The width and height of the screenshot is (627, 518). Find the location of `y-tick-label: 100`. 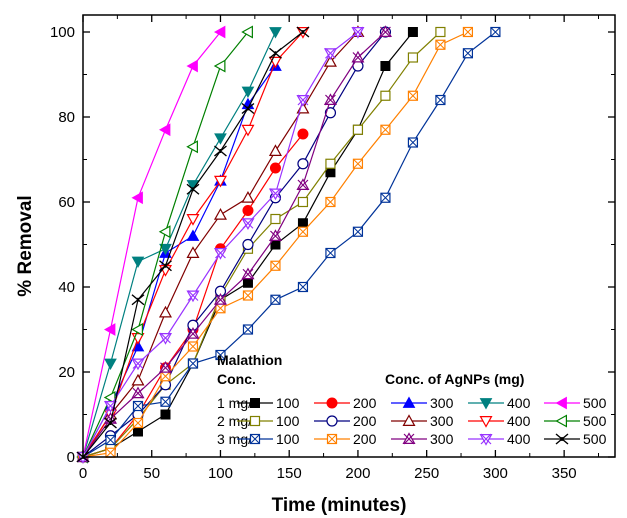

y-tick-label: 100 is located at coordinates (62, 32).